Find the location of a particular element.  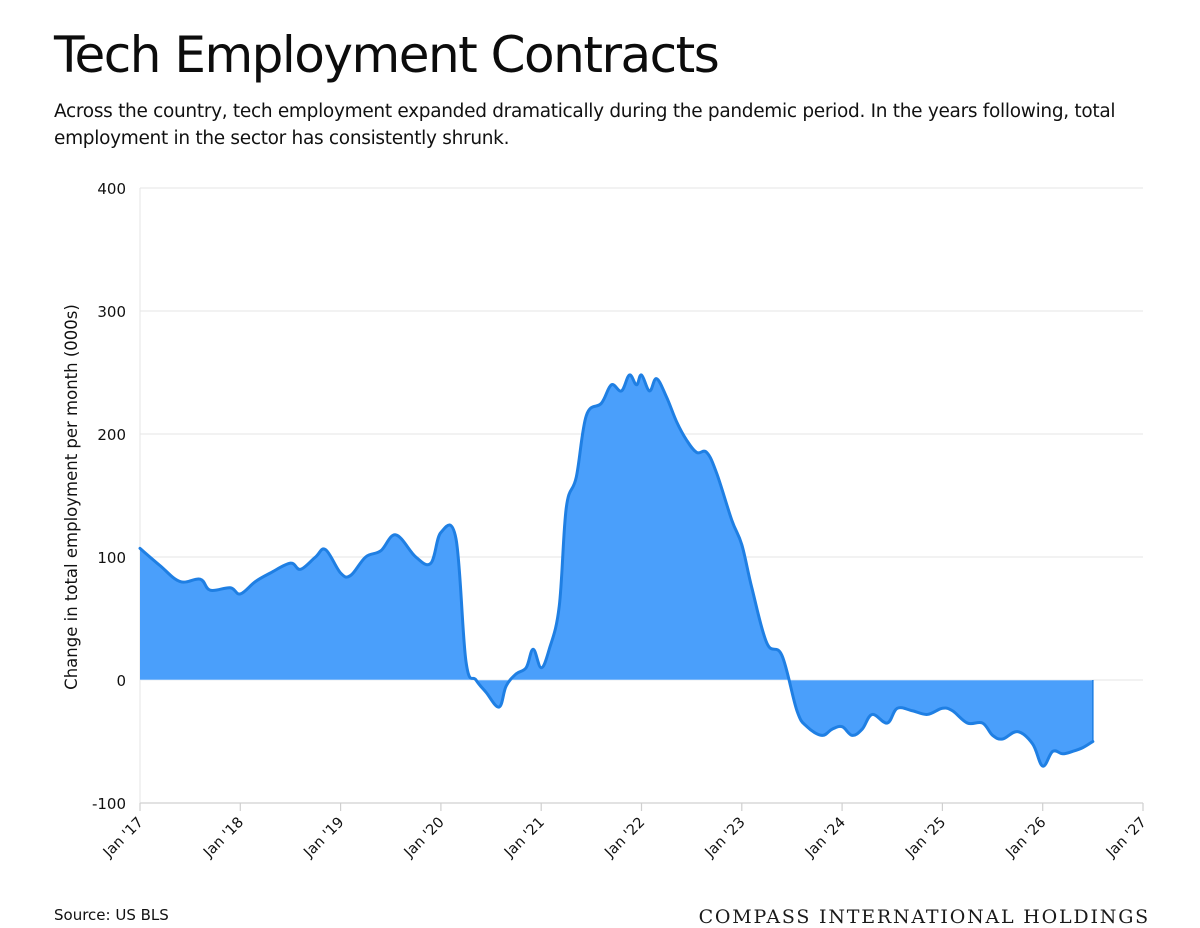

brand-logo-text: COMPASS INTERNATIONAL HOLDINGS is located at coordinates (924, 917).